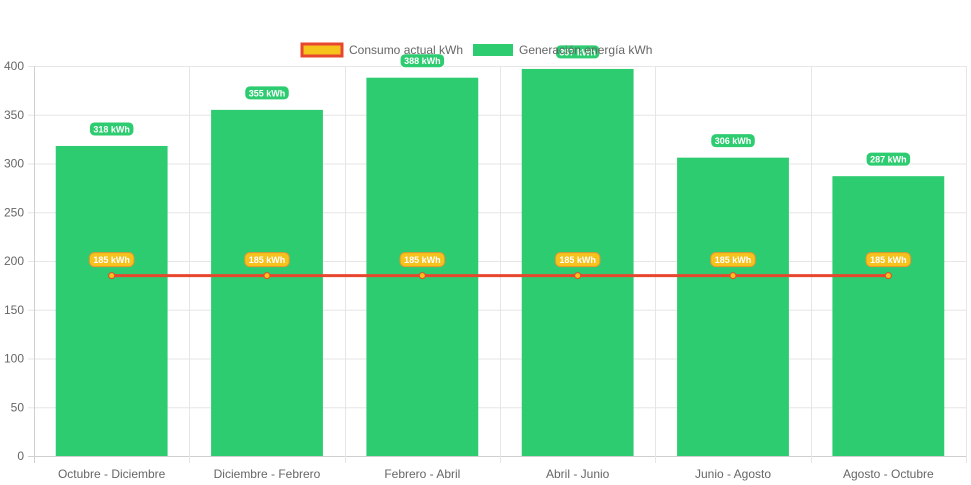 The image size is (971, 485). I want to click on legend: Consumo actual kWh Generación energía kWh, so click(476, 50).